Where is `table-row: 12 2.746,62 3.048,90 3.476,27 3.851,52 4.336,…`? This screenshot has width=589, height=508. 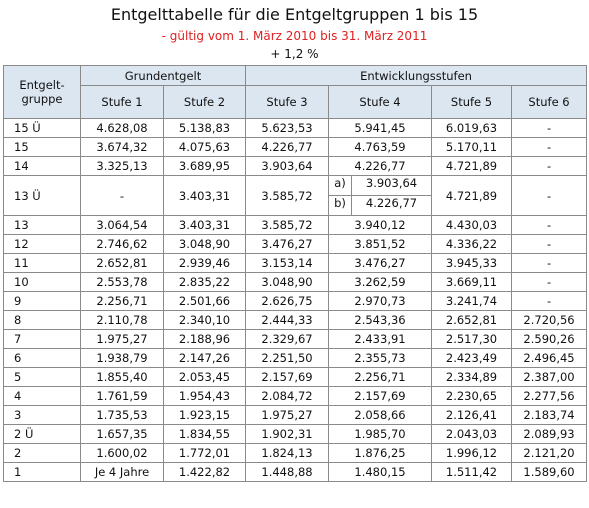 table-row: 12 2.746,62 3.048,90 3.476,27 3.851,52 4.336,… is located at coordinates (295, 244).